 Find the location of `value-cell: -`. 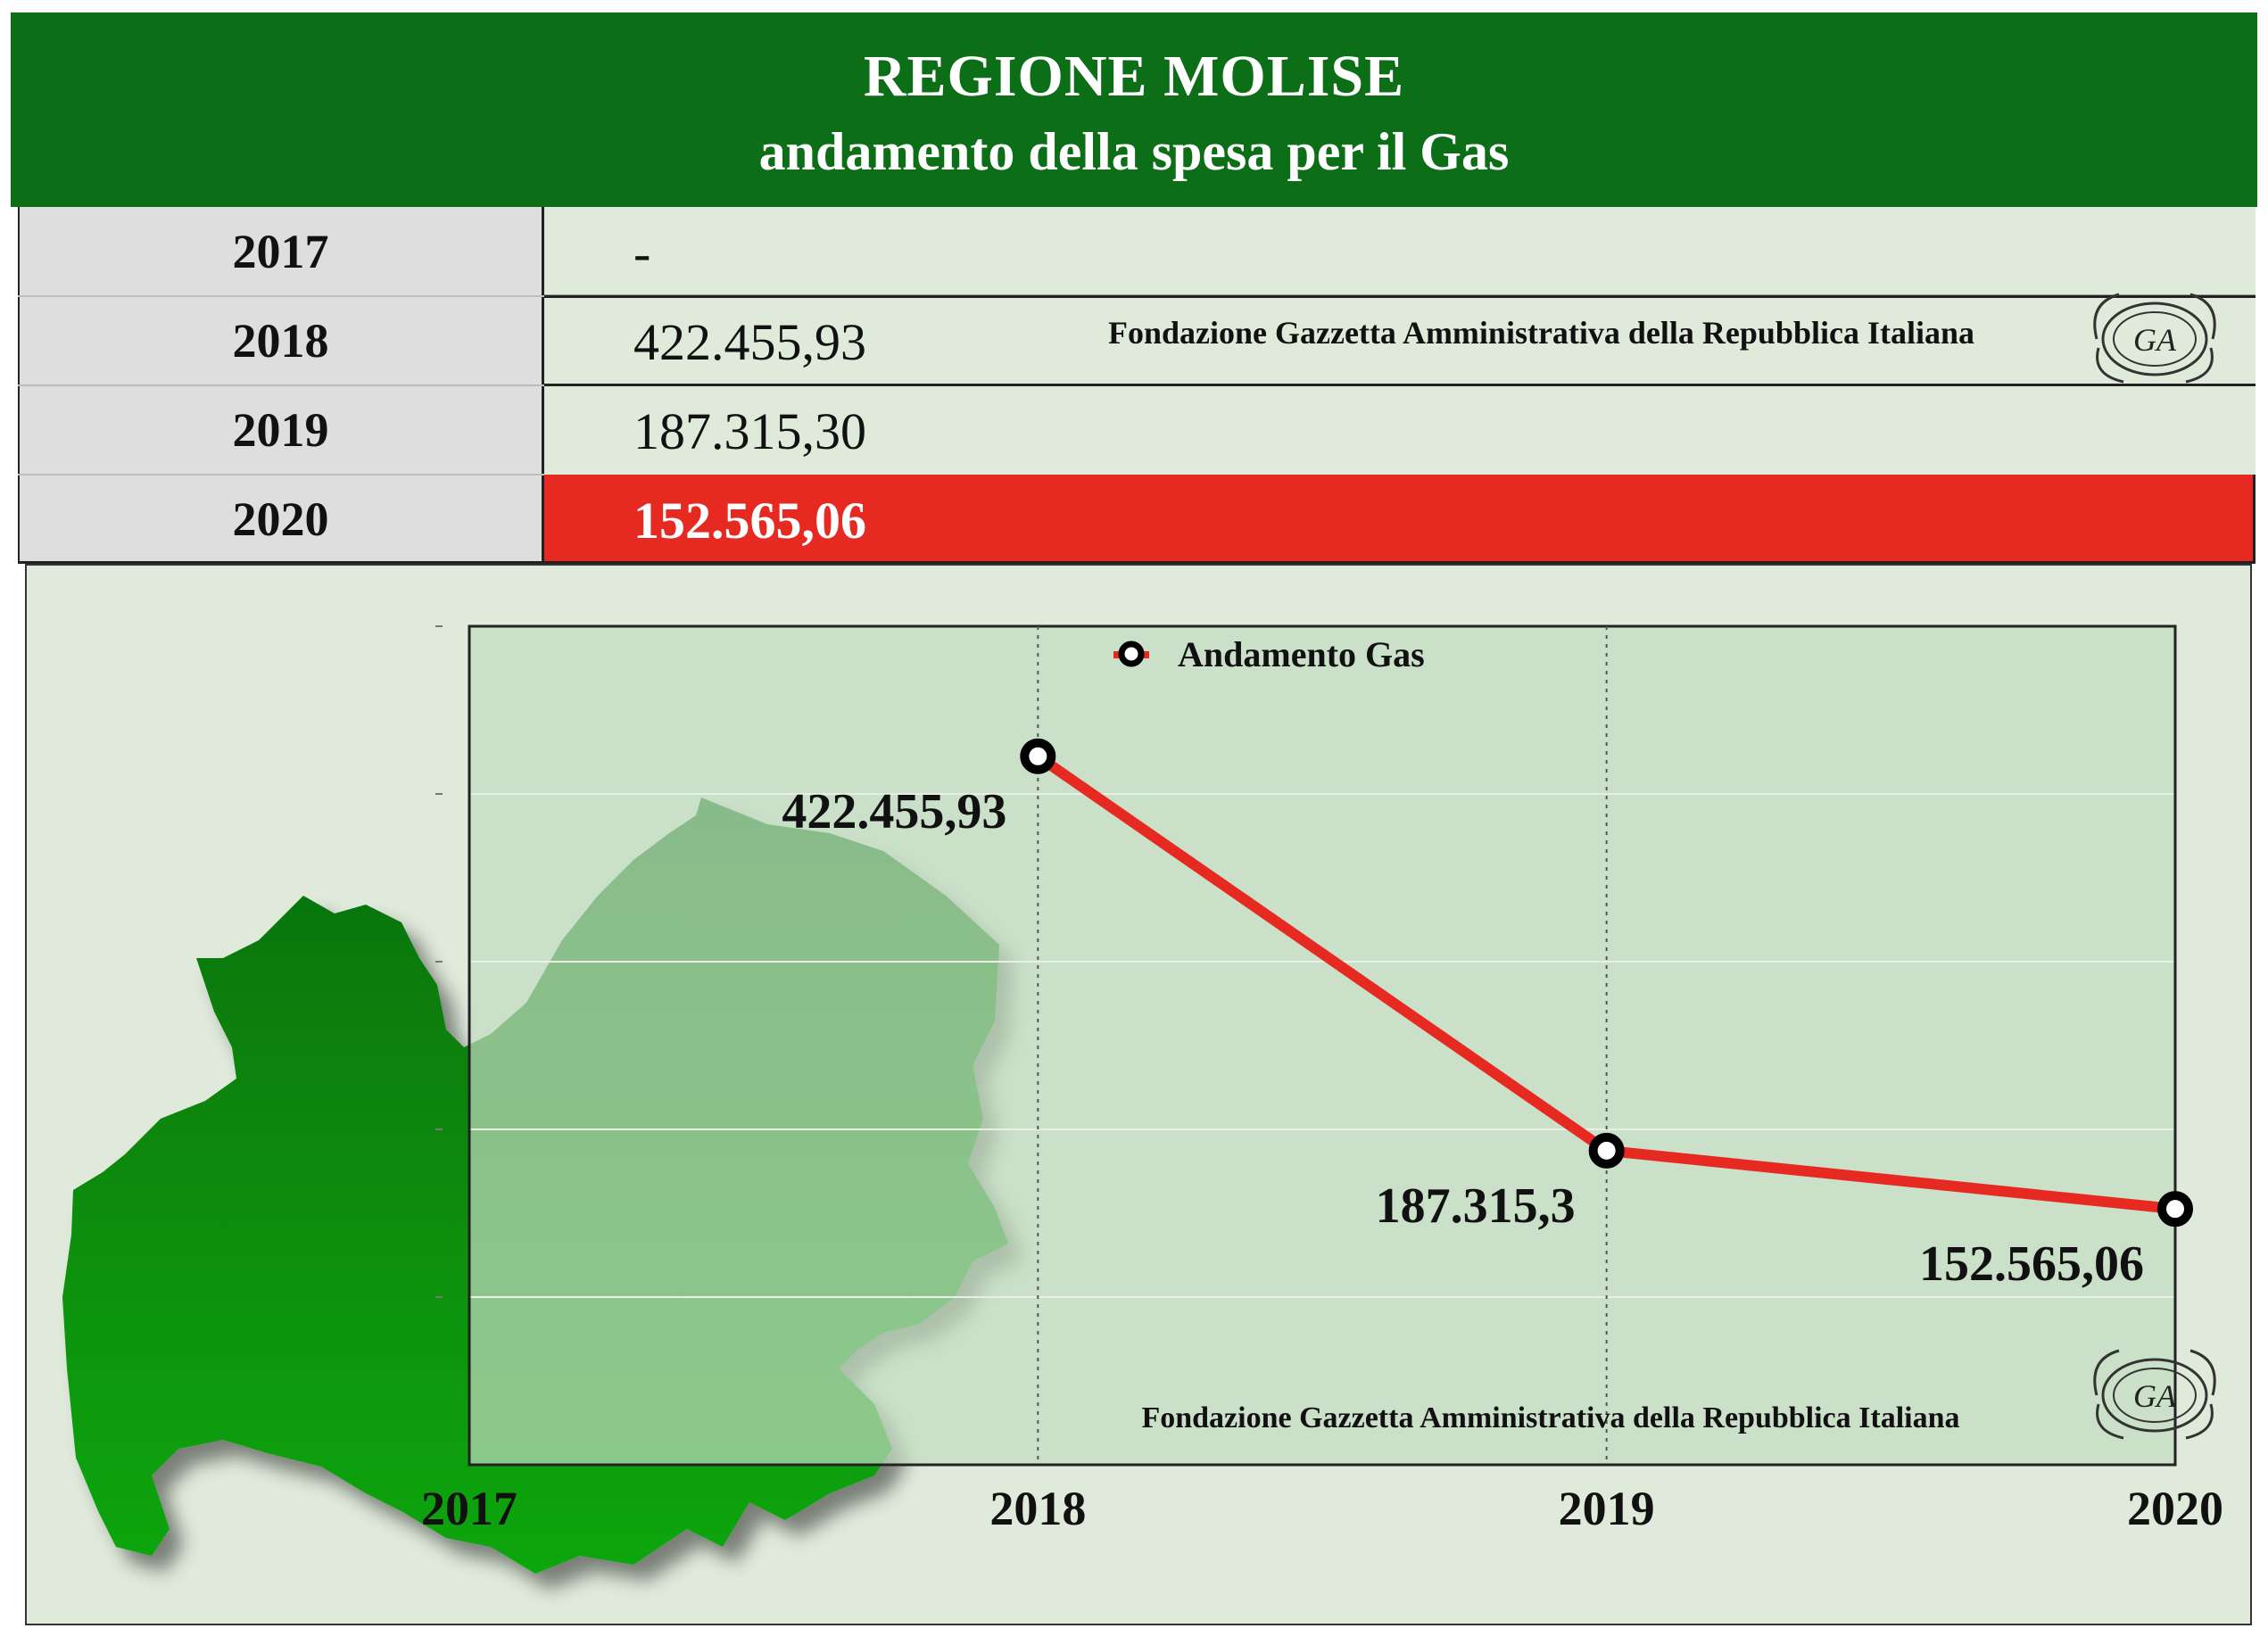

value-cell: - is located at coordinates (1400, 252).